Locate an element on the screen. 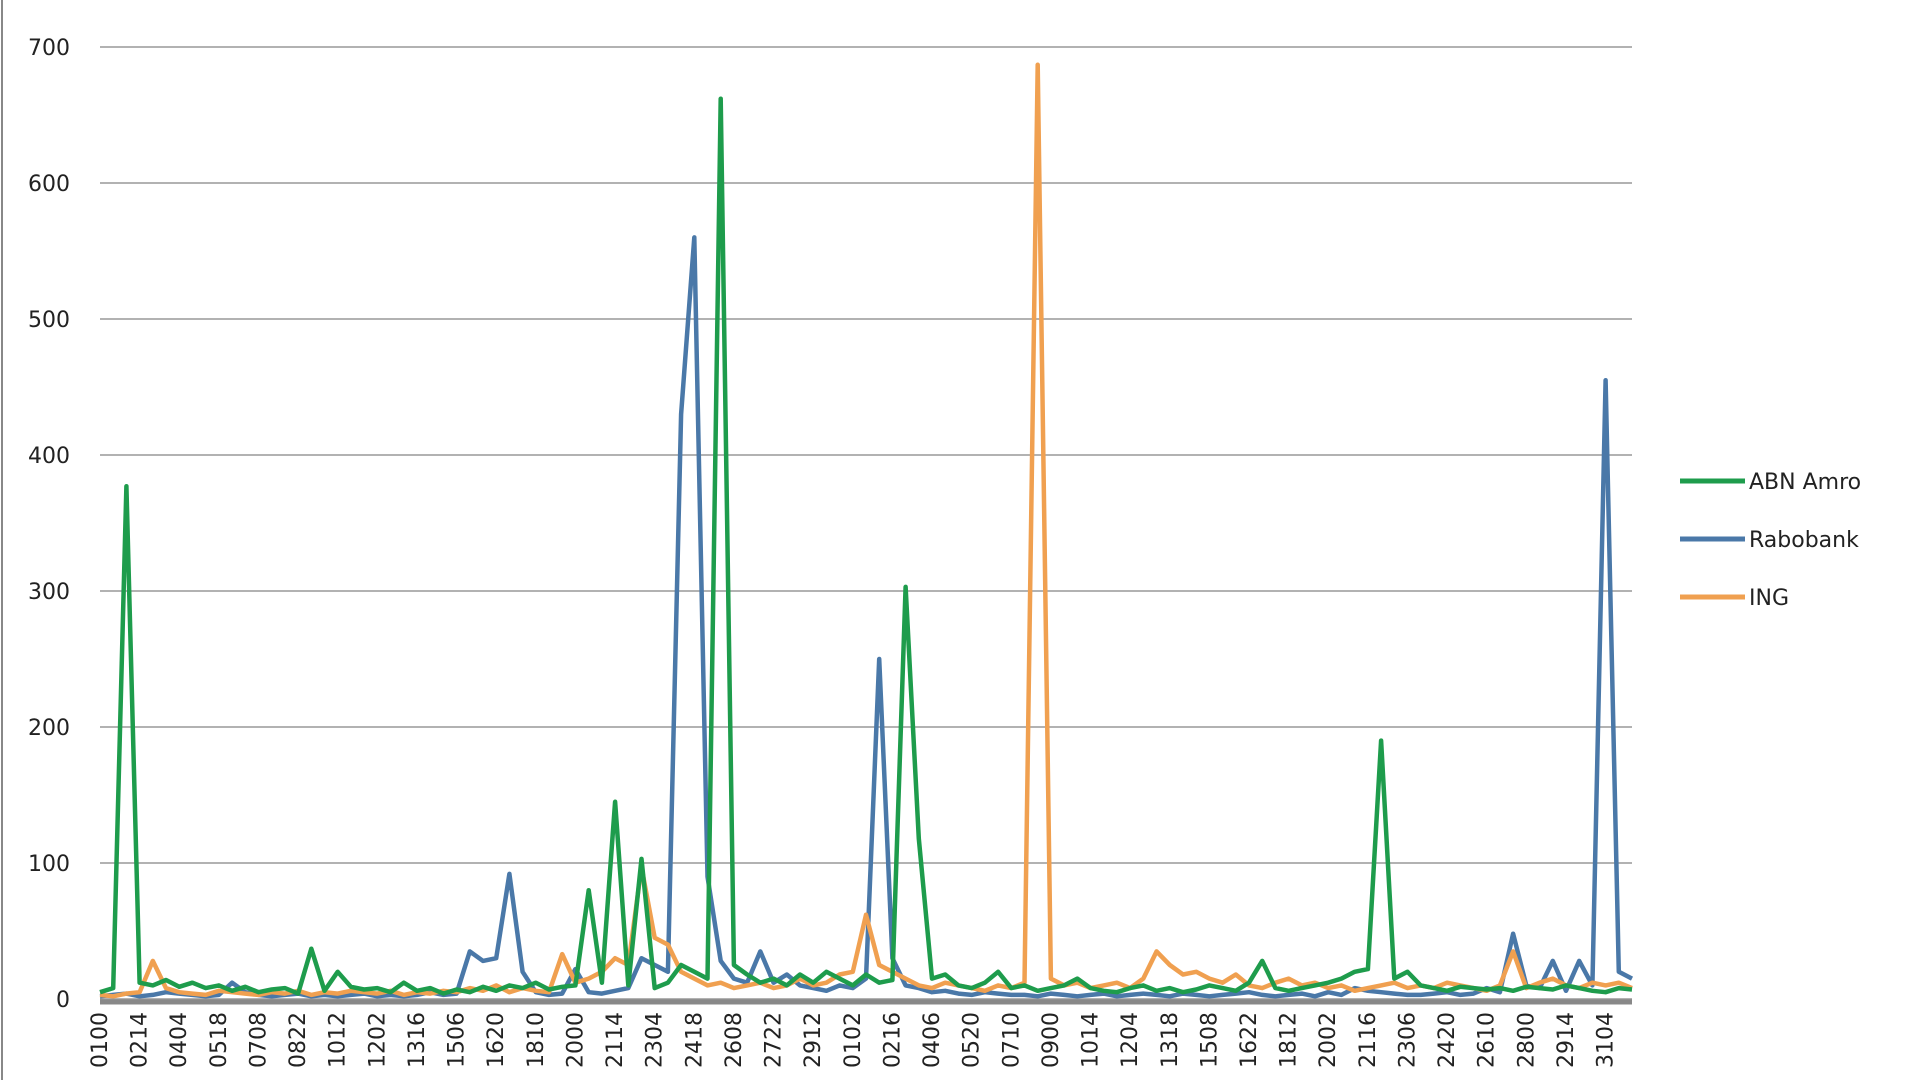 This screenshot has width=1920, height=1080. x-tick-label: 1204 is located at coordinates (1130, 1040).